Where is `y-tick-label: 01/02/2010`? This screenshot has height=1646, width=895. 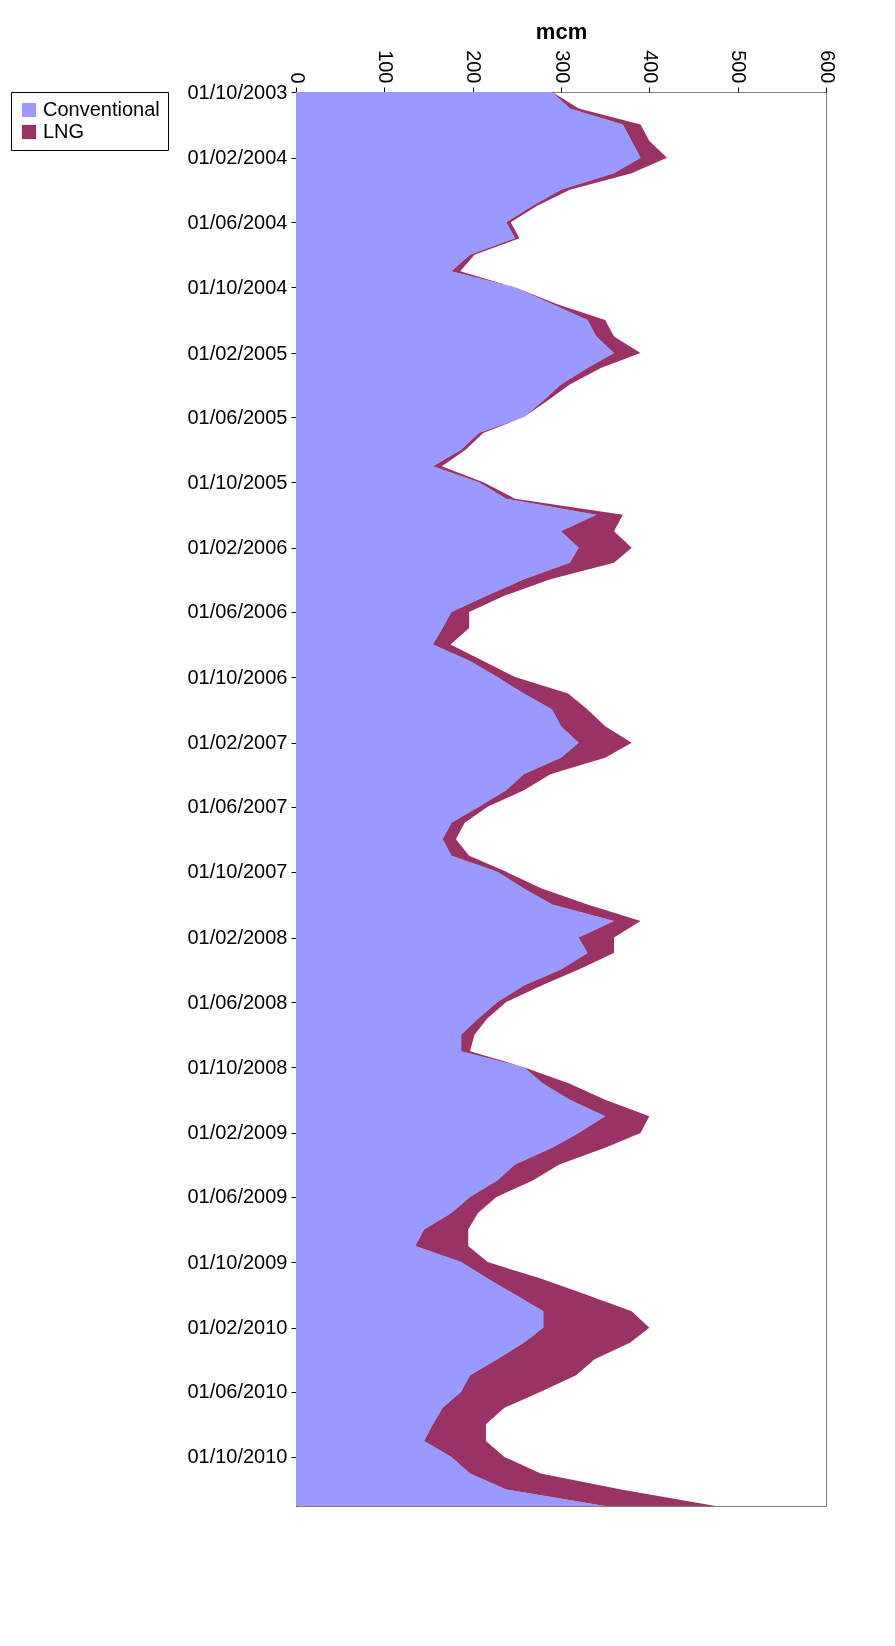
y-tick-label: 01/02/2010 is located at coordinates (237, 1327).